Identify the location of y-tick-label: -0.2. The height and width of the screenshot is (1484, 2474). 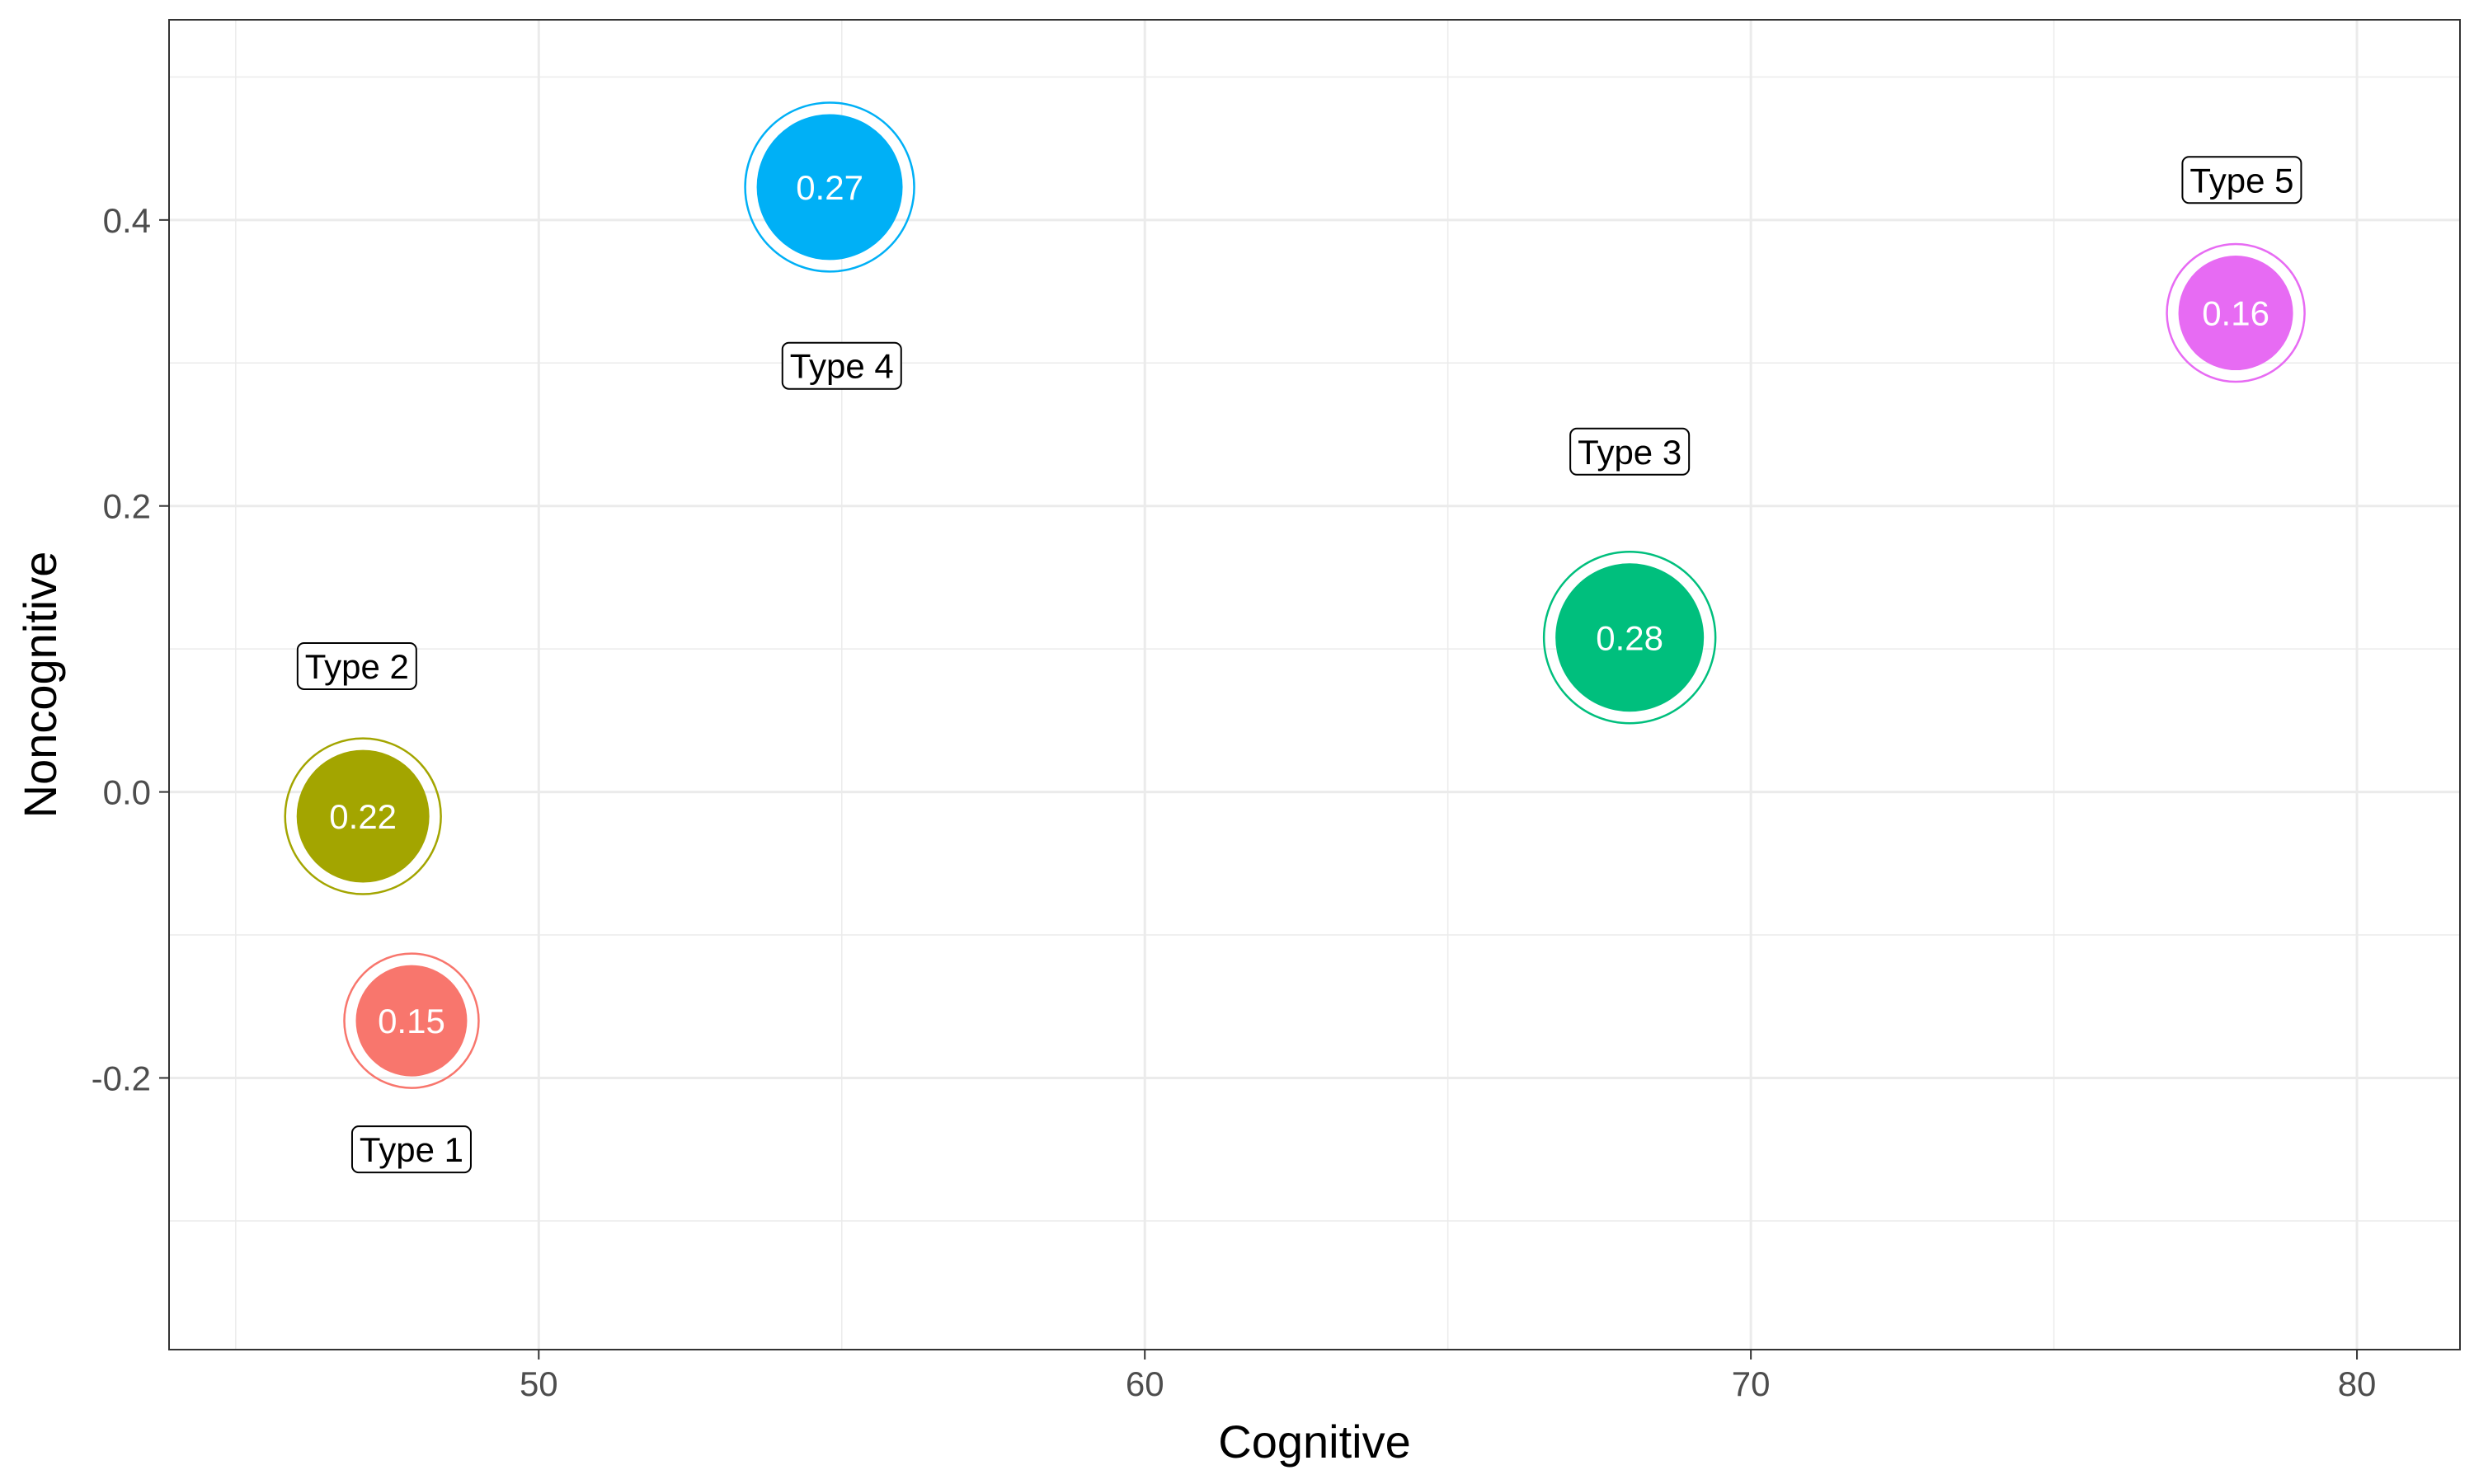
(121, 1078).